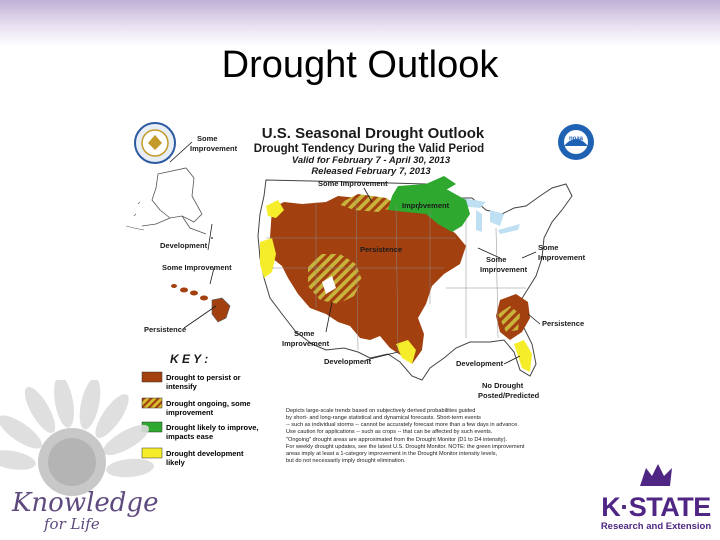 This screenshot has width=720, height=540. I want to click on key-item-development: Drought development likely, so click(192, 457).